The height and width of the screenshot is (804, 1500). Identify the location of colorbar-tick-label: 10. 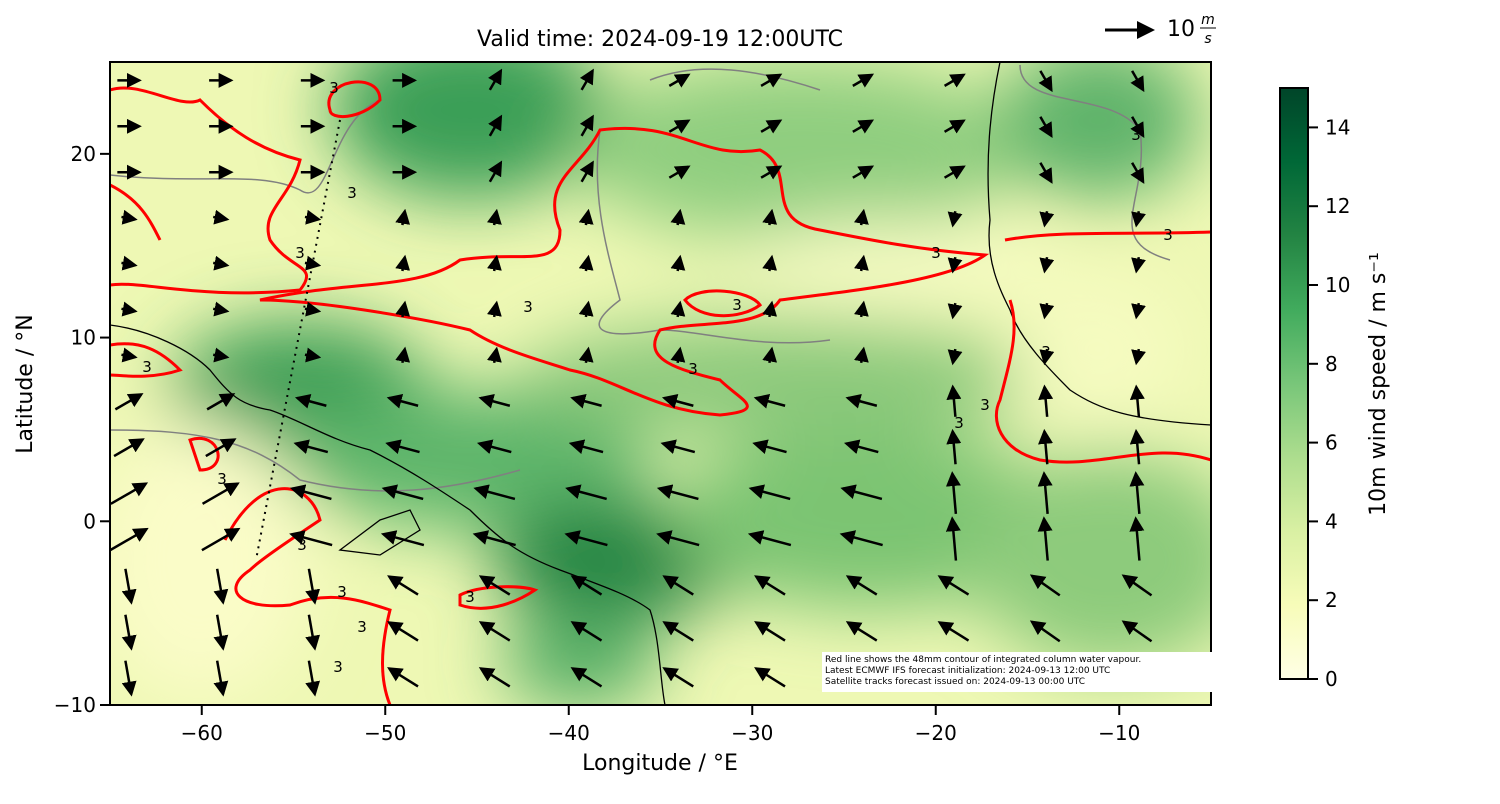
(1337, 285).